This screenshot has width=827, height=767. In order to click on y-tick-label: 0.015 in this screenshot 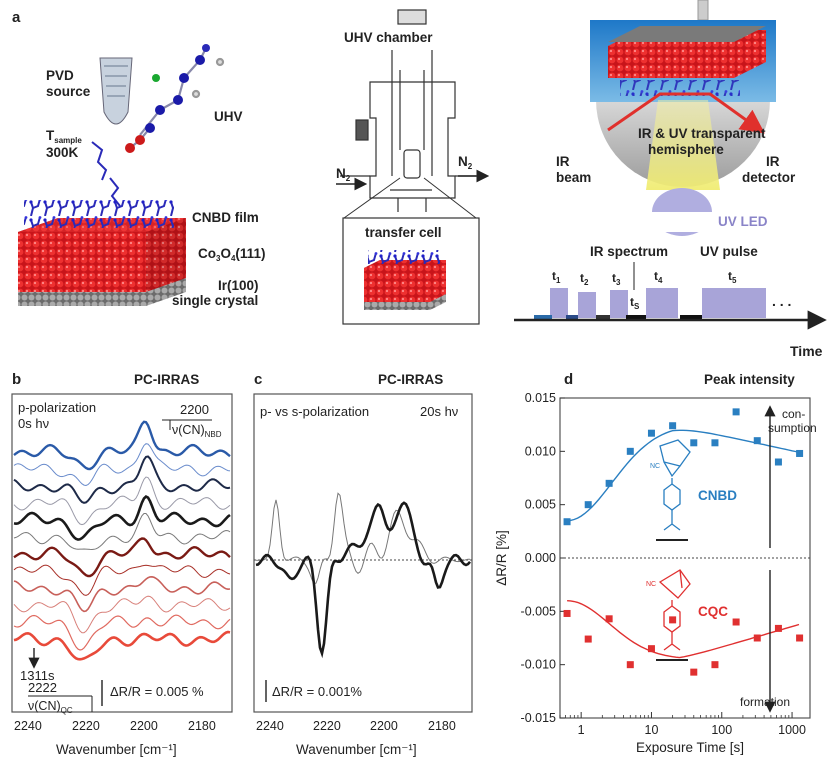, I will do `click(540, 398)`.